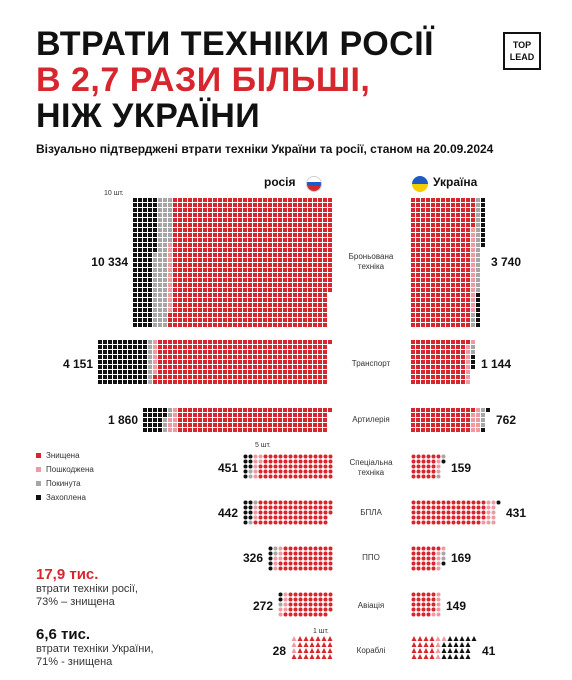 Image resolution: width=572 pixels, height=680 pixels. Describe the element at coordinates (122, 420) in the screenshot. I see `russia-total-label: 1 860` at that location.